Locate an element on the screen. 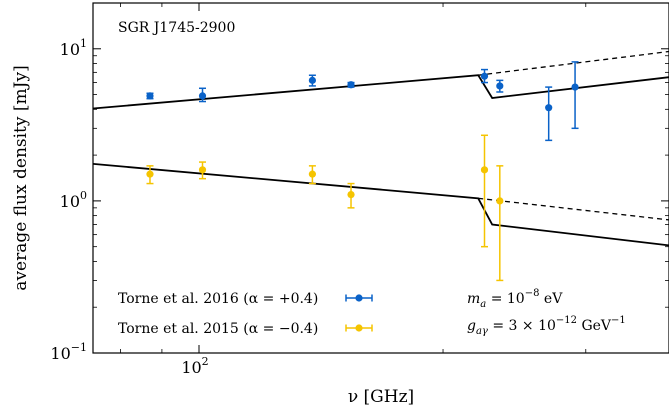 The height and width of the screenshot is (414, 669). x-tick-labels: 102 is located at coordinates (194, 366).